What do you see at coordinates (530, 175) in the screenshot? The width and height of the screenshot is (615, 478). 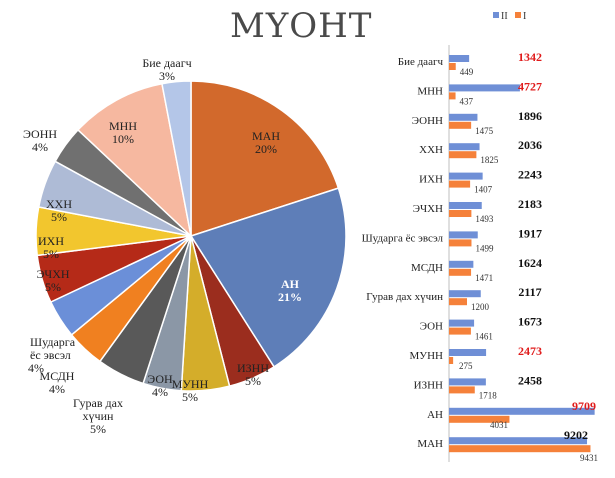 I see `bar-value-ii: 2243` at bounding box center [530, 175].